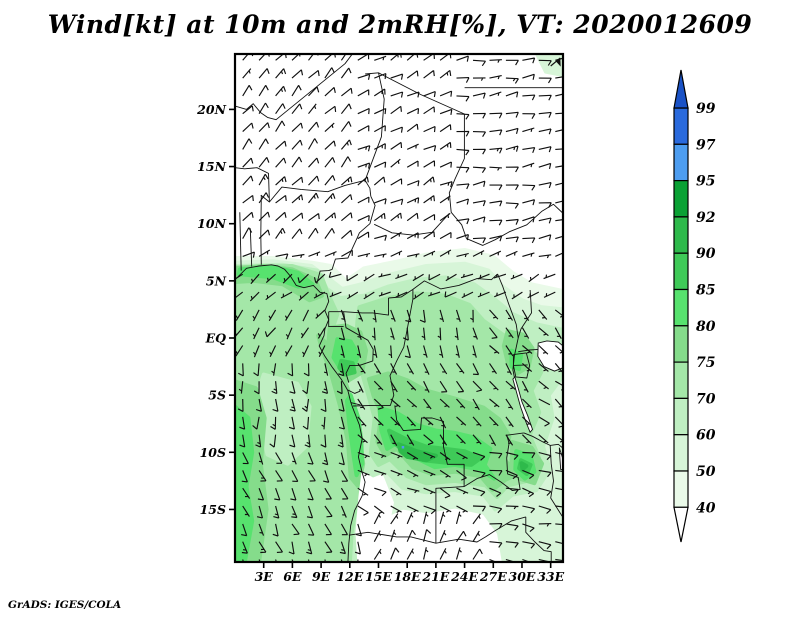 The width and height of the screenshot is (800, 618). What do you see at coordinates (378, 576) in the screenshot?
I see `lon-tick-label: 15E` at bounding box center [378, 576].